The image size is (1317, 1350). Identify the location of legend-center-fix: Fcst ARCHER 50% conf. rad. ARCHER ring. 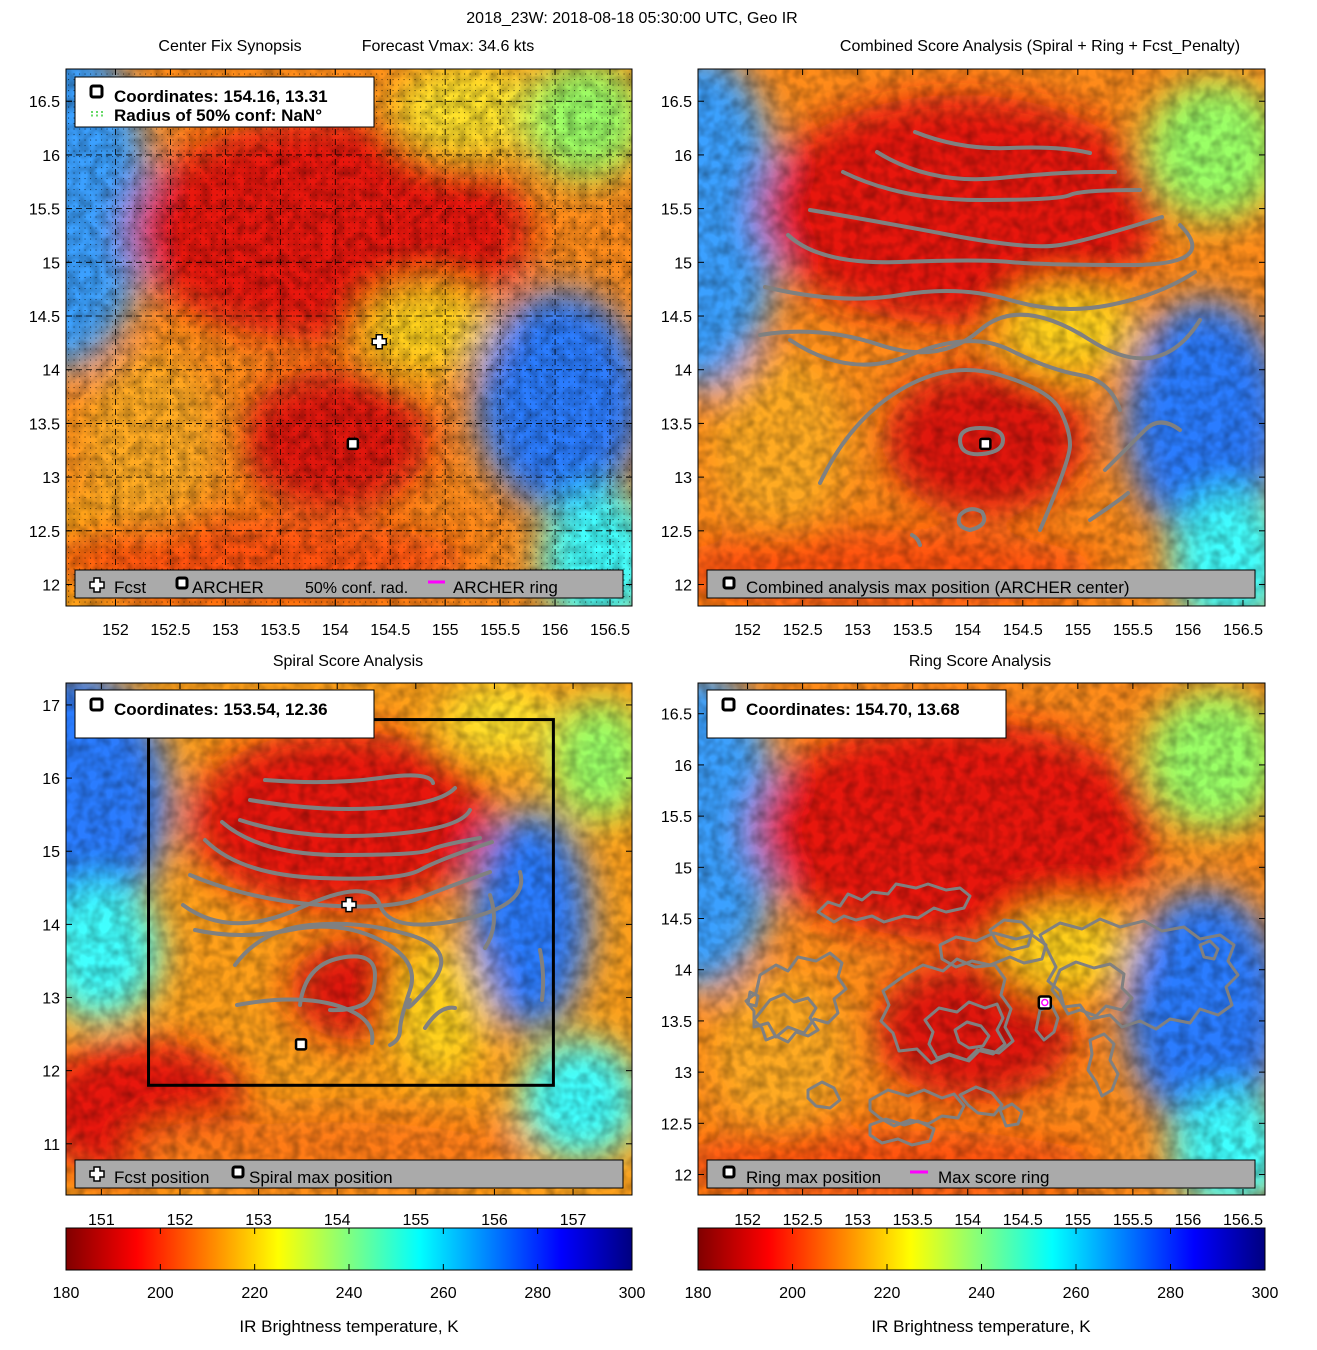
(349, 584).